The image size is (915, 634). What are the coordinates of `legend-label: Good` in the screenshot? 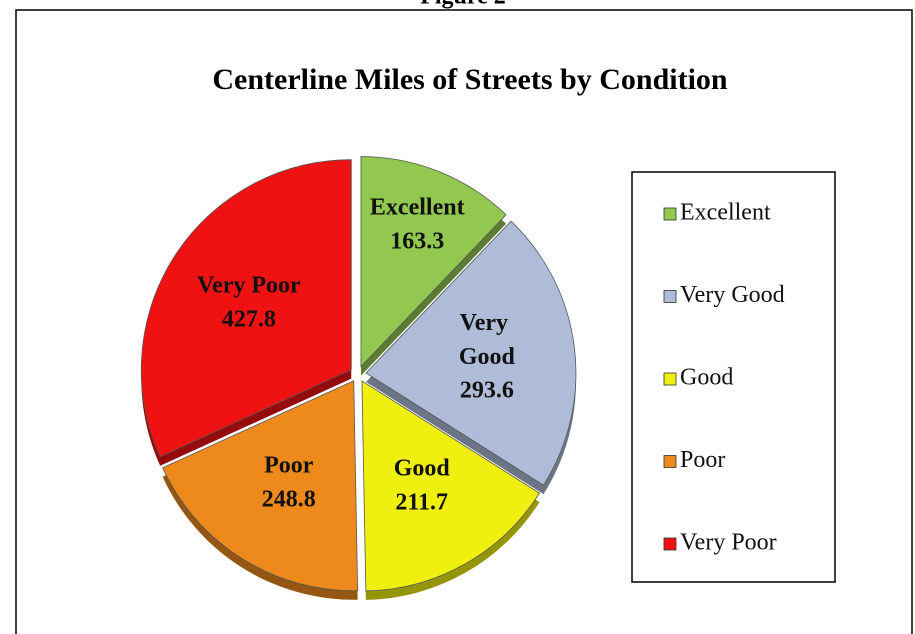 It's located at (706, 378).